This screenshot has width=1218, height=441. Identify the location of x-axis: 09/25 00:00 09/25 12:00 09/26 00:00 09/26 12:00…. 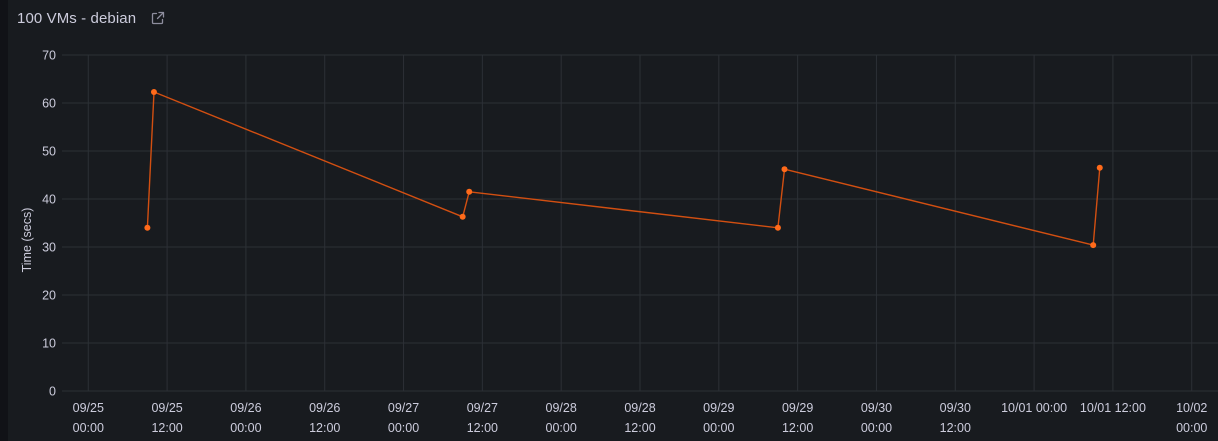
(640, 418).